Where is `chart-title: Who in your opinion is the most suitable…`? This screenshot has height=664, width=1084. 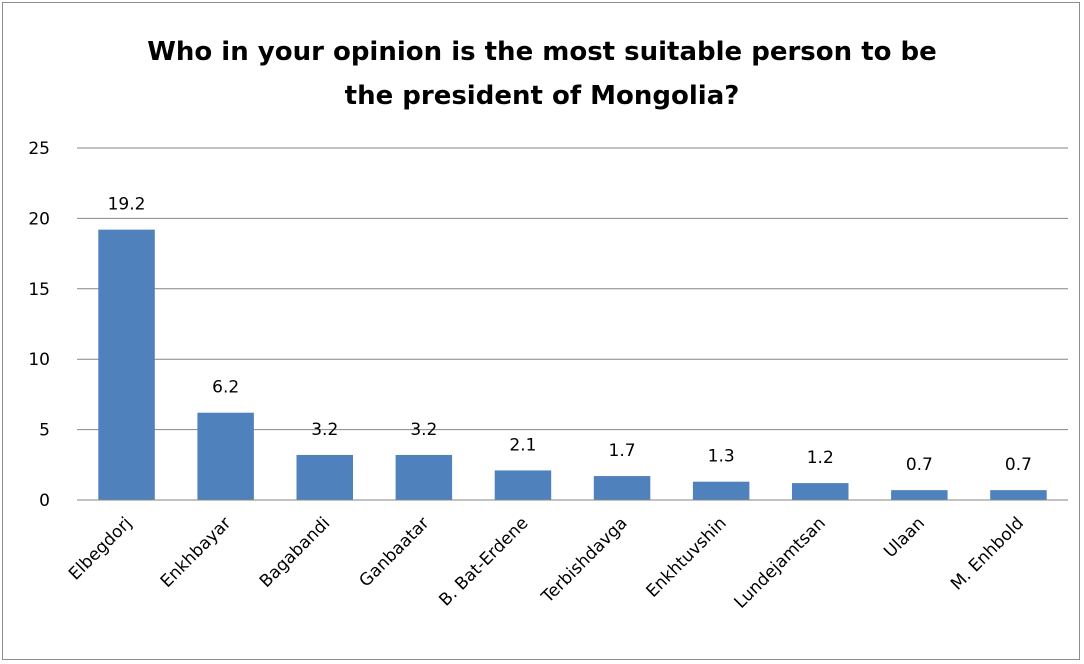 chart-title: Who in your opinion is the most suitable… is located at coordinates (542, 74).